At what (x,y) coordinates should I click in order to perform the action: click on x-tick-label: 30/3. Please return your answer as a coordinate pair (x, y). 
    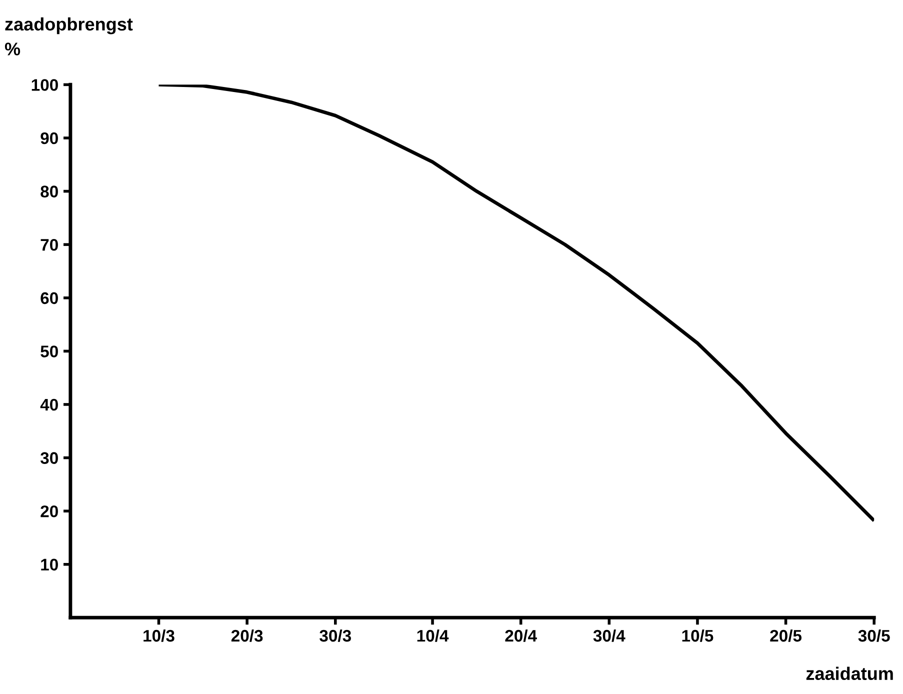
    Looking at the image, I should click on (335, 635).